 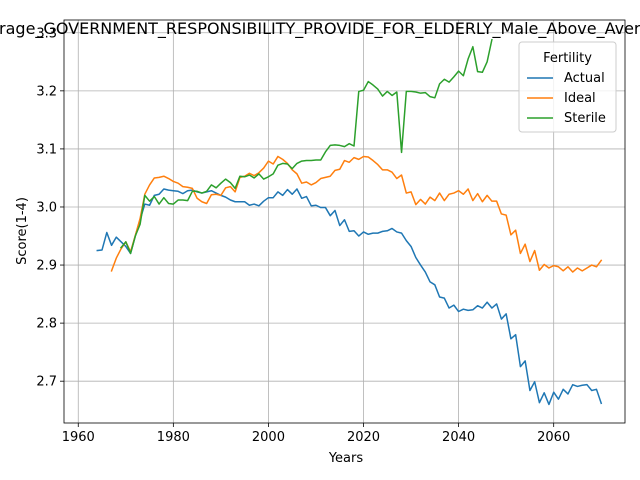 What do you see at coordinates (78, 437) in the screenshot?
I see `x-tick-label: 1960` at bounding box center [78, 437].